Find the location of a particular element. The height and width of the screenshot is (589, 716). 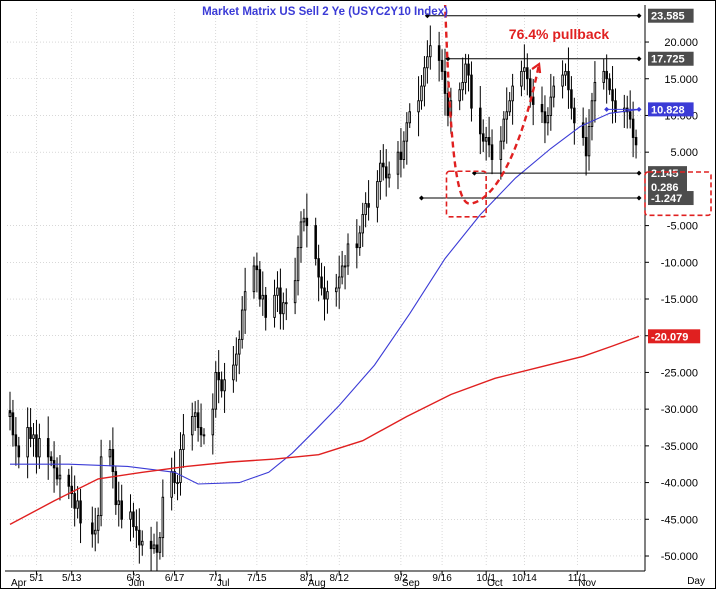

x-tick-label: 10/14 is located at coordinates (524, 578).